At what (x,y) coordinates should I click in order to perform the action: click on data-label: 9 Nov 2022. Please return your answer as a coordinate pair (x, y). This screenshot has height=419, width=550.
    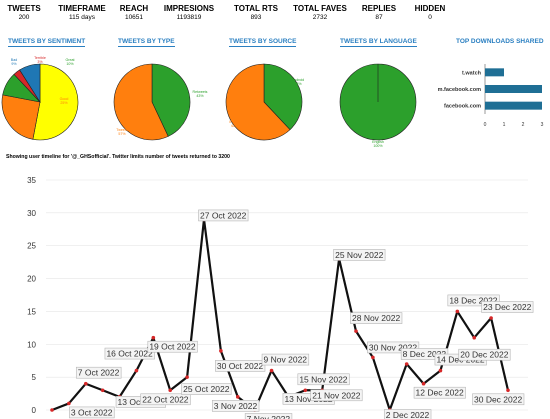
    Looking at the image, I should click on (286, 360).